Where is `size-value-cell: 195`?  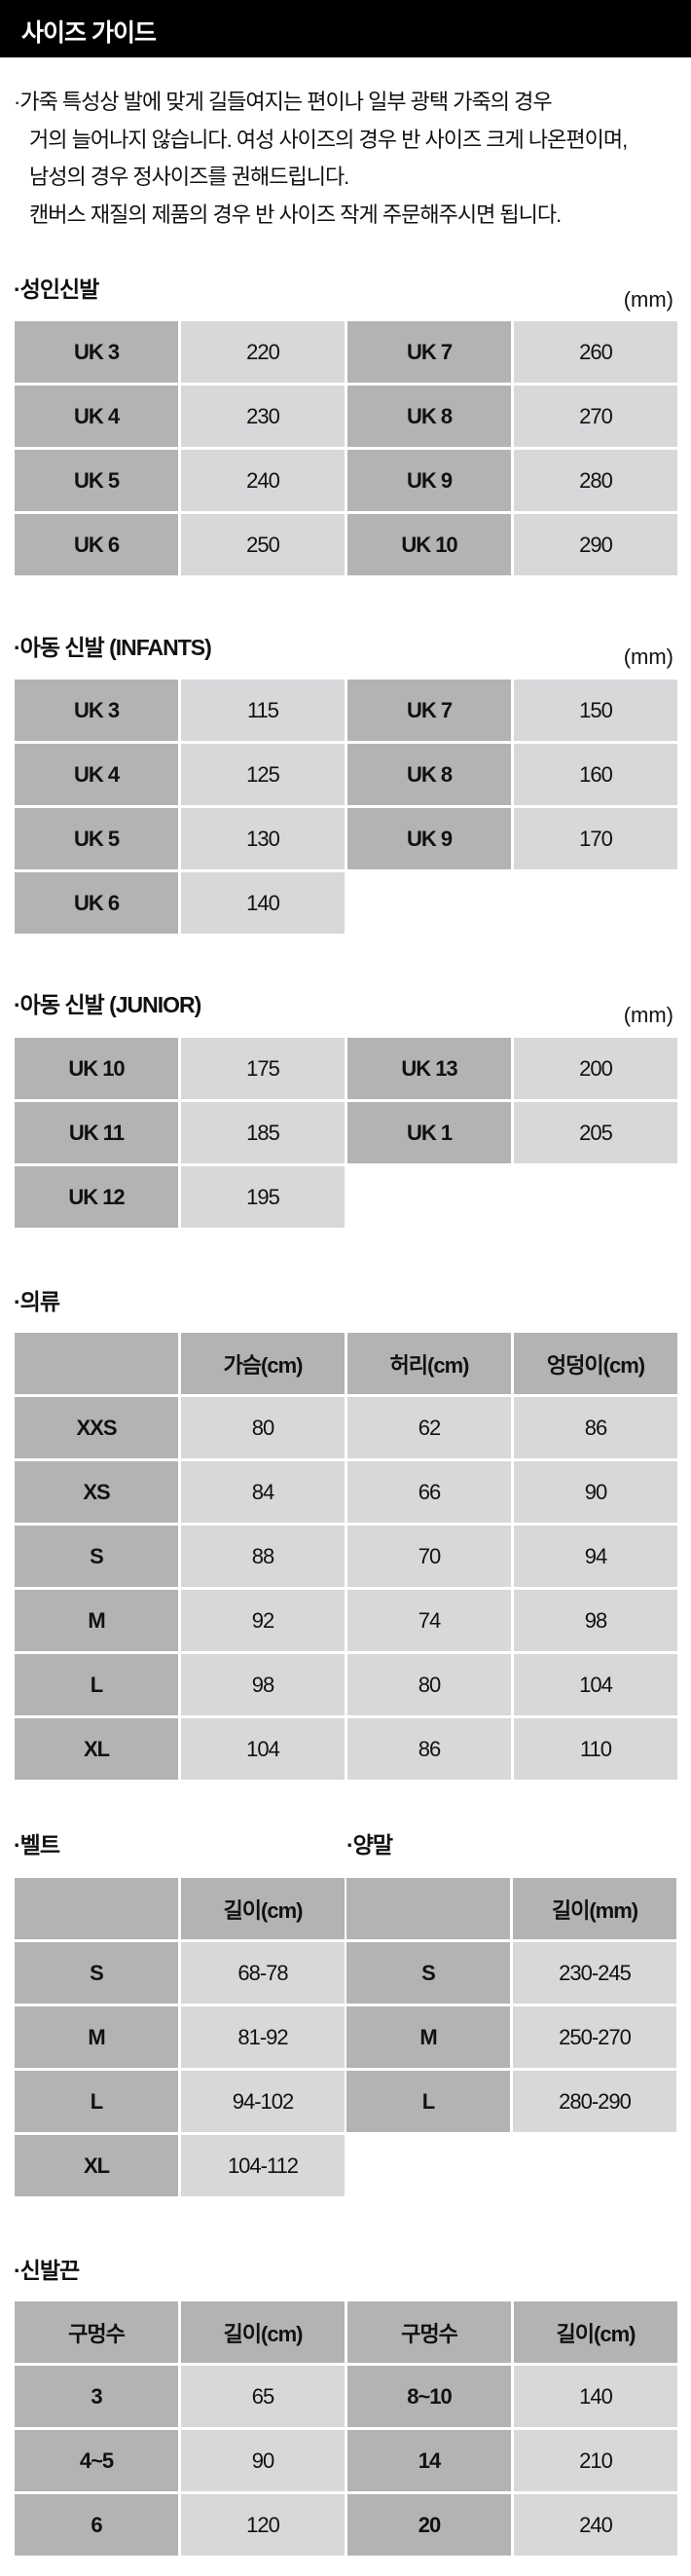 size-value-cell: 195 is located at coordinates (263, 1197).